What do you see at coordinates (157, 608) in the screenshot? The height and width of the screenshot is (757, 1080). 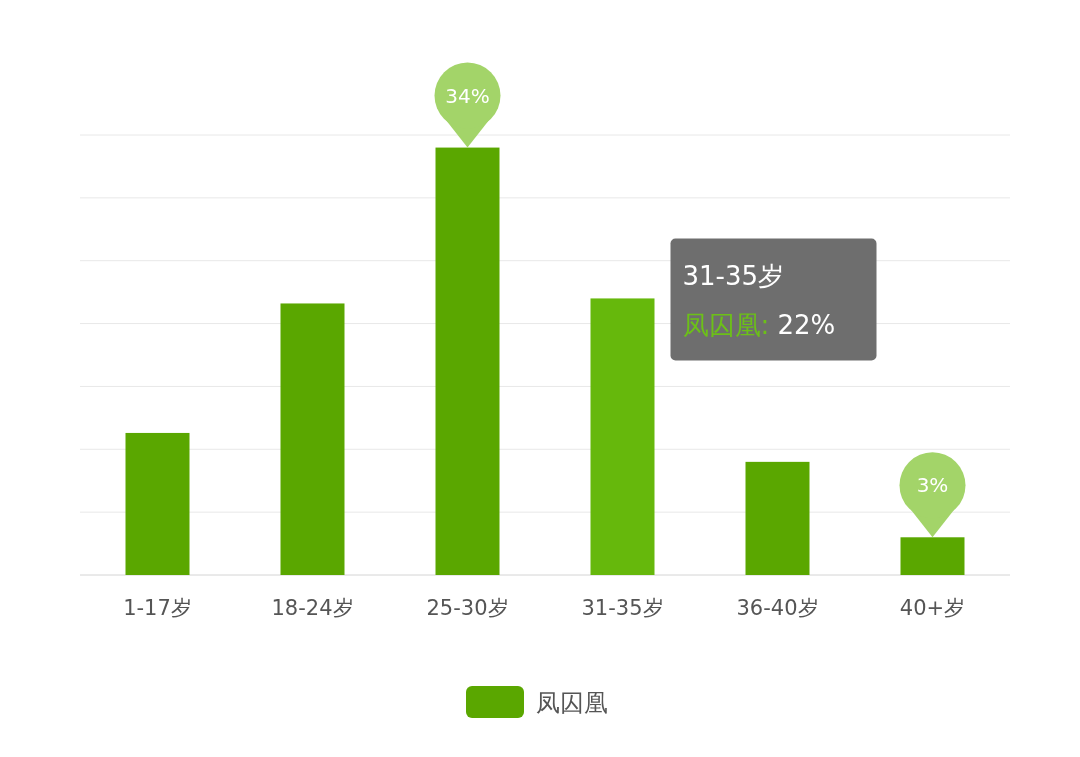 I see `x-tick-label: 1-17岁` at bounding box center [157, 608].